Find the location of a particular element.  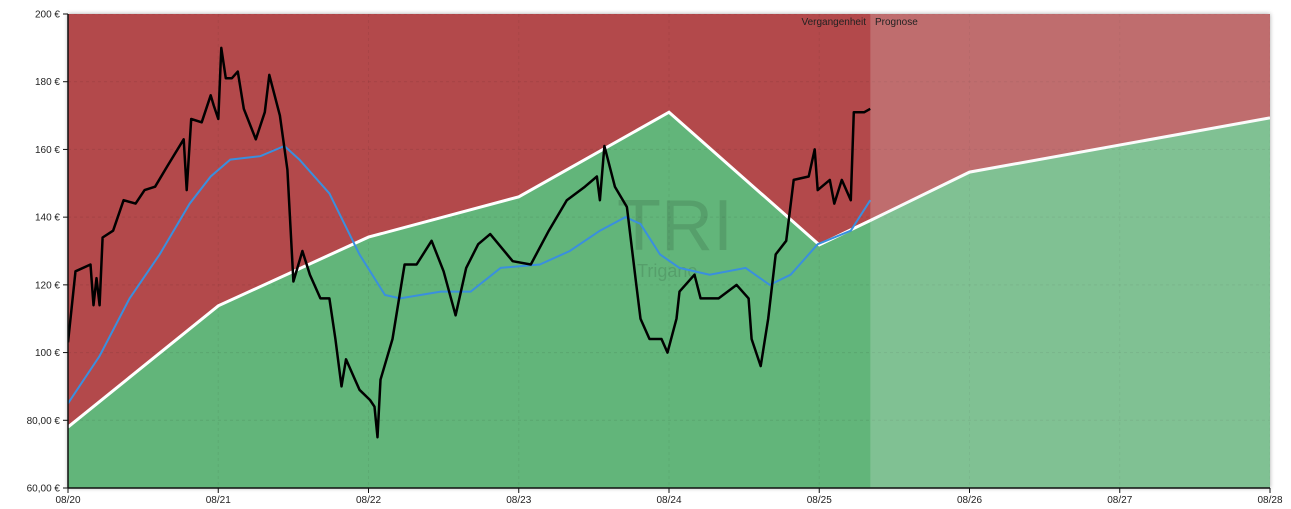

x-tick-label: 08/28 is located at coordinates (1269, 500).